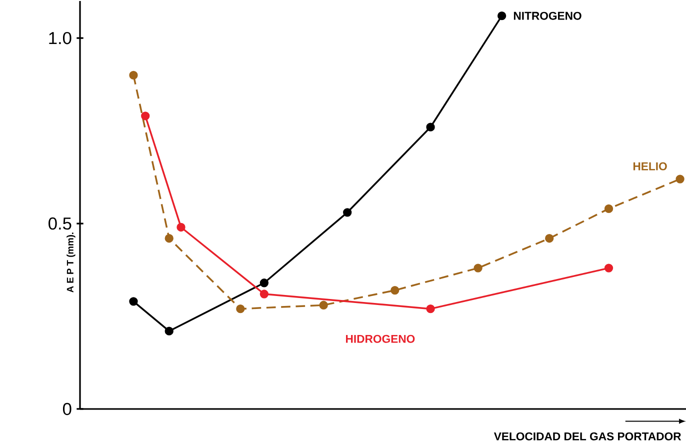 The image size is (686, 442). Describe the element at coordinates (60, 38) in the screenshot. I see `y-tick-label: 1.0` at that location.